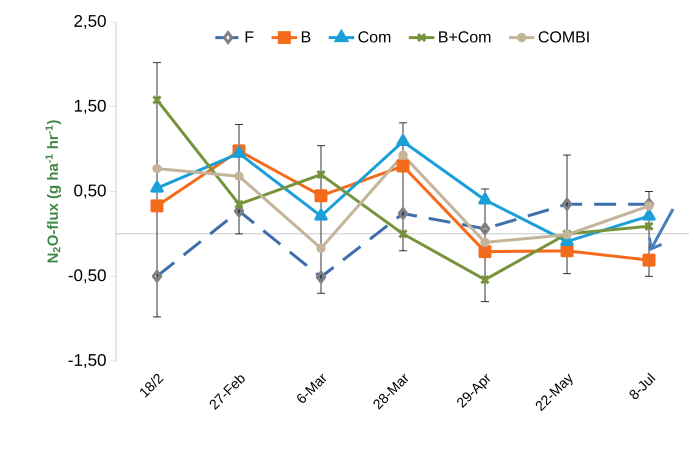  What do you see at coordinates (563, 37) in the screenshot?
I see `legend-label: COMBI` at bounding box center [563, 37].